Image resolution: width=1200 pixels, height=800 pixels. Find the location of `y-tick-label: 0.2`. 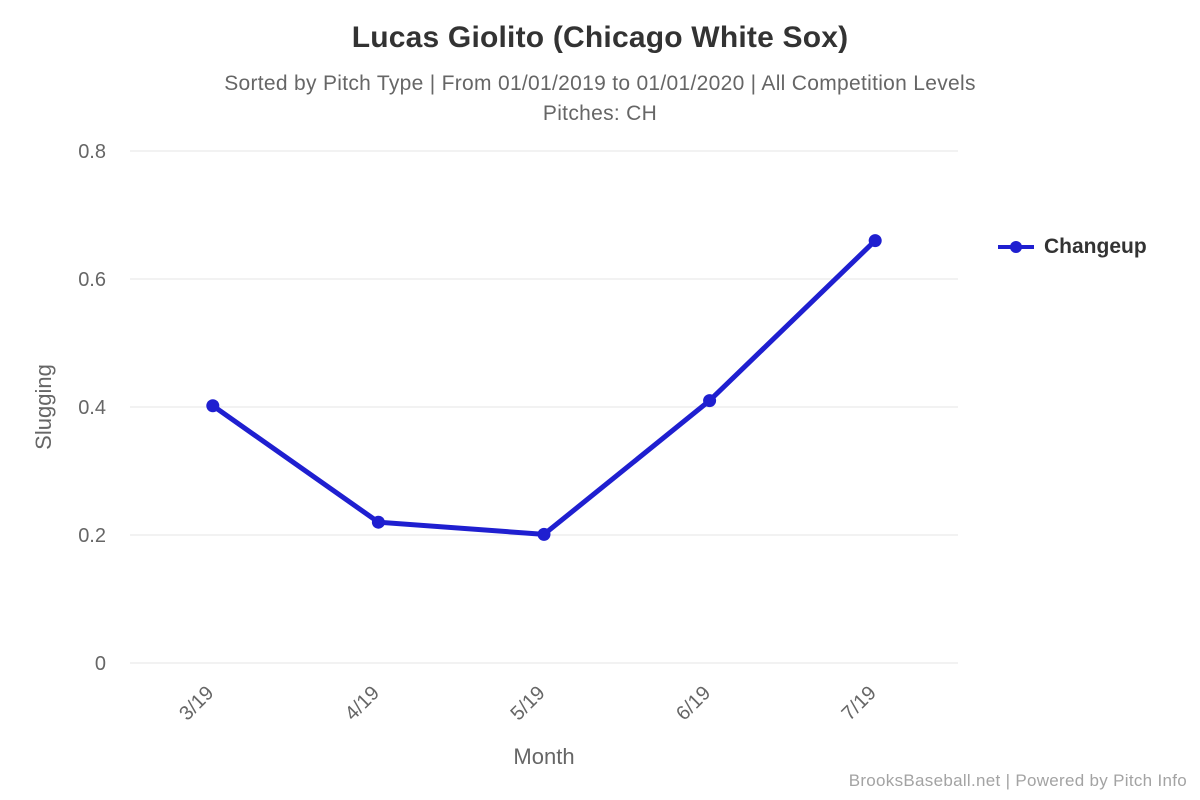

y-tick-label: 0.2 is located at coordinates (92, 536).